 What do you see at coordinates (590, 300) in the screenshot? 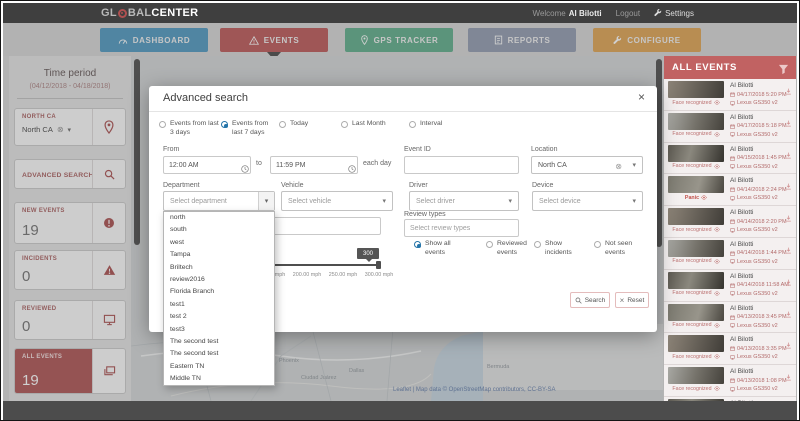
I see `search-button: Search` at bounding box center [590, 300].